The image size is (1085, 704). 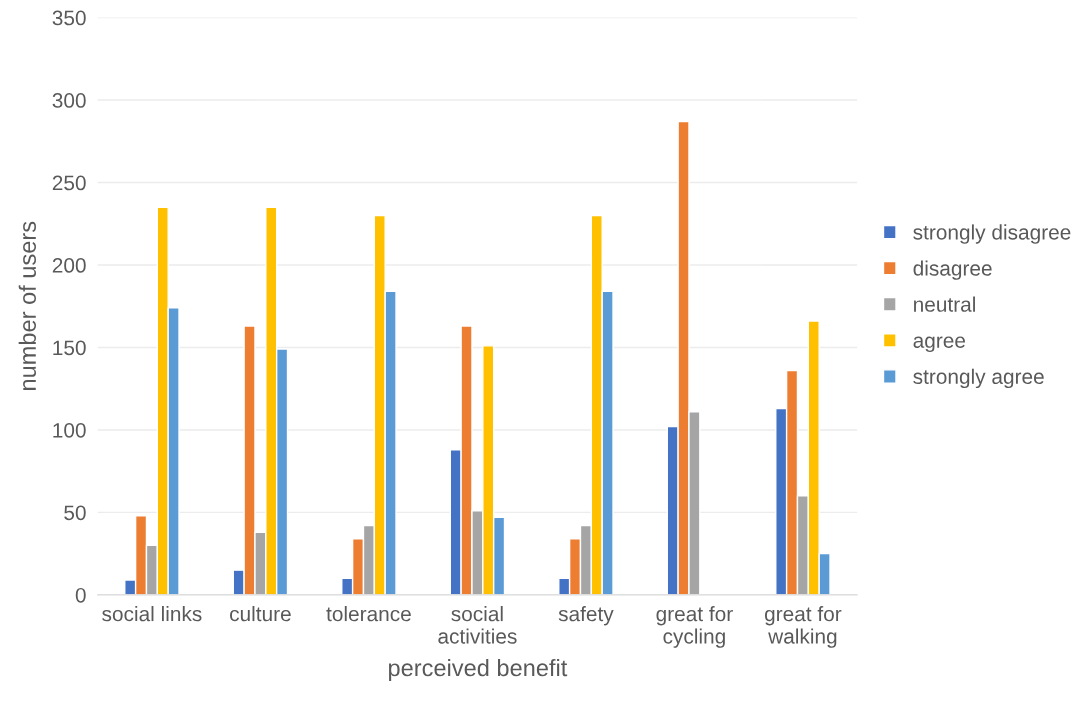 What do you see at coordinates (69, 430) in the screenshot?
I see `y-tick-label: 100` at bounding box center [69, 430].